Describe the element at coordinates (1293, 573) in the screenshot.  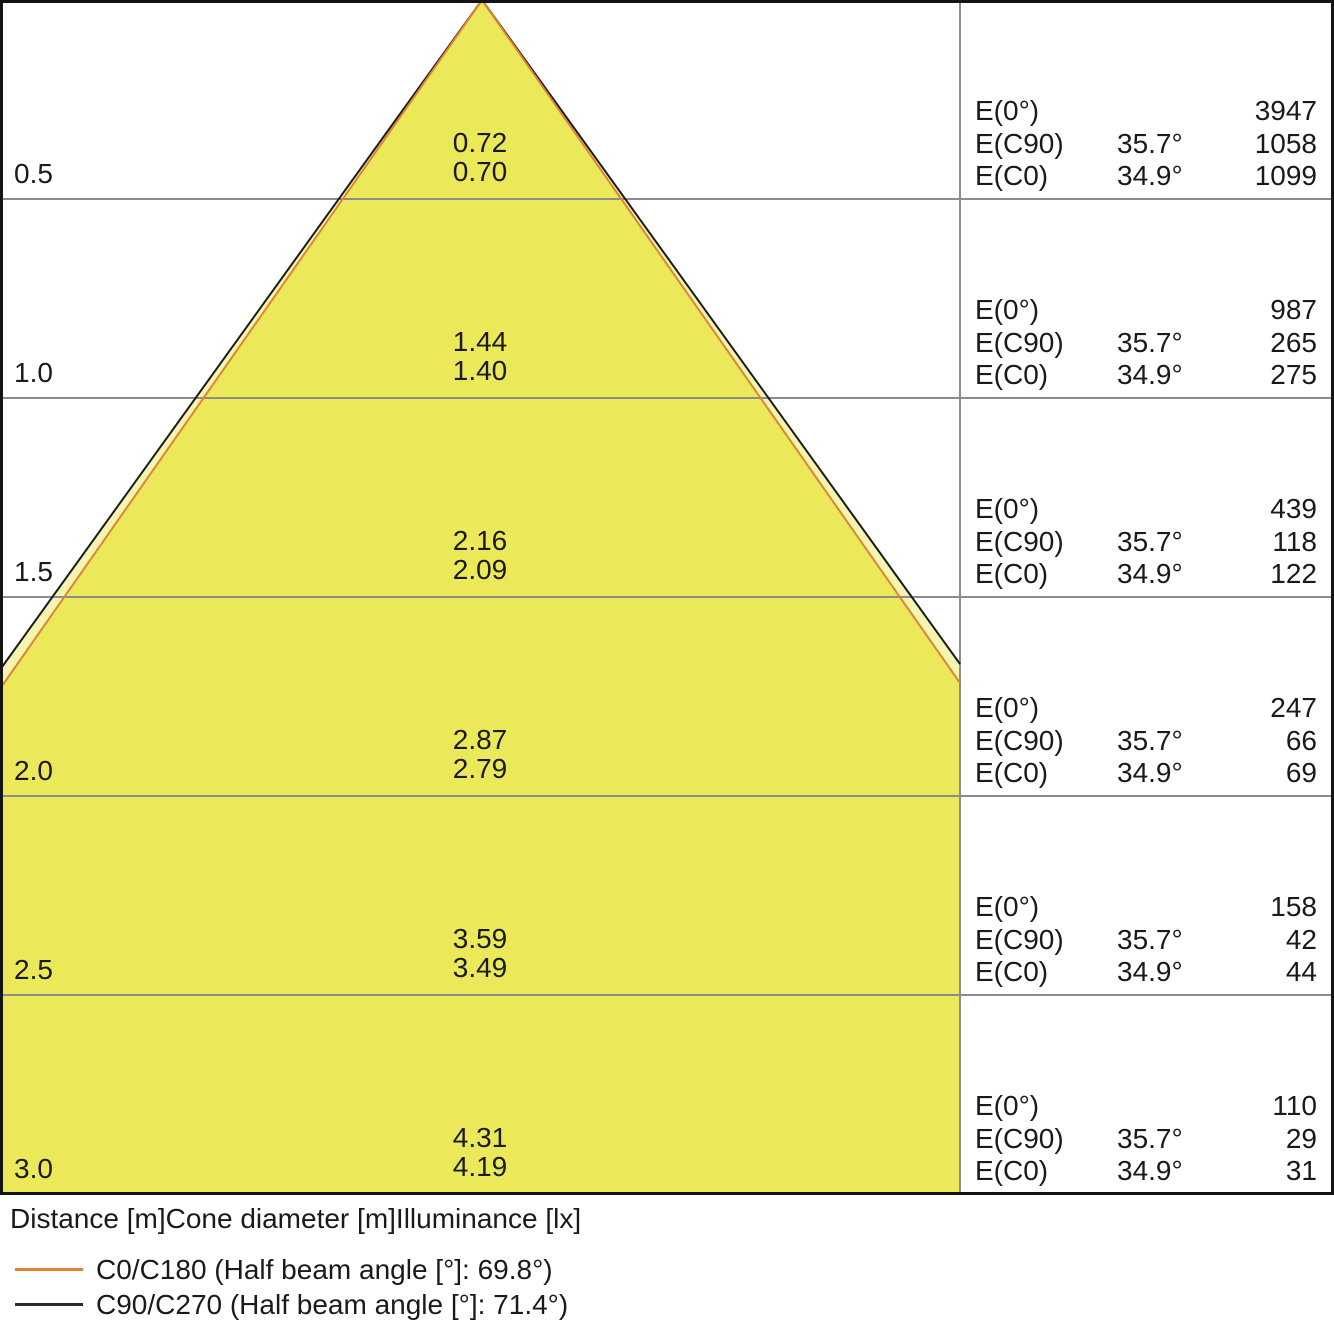
I see `ec0-value: 122` at that location.